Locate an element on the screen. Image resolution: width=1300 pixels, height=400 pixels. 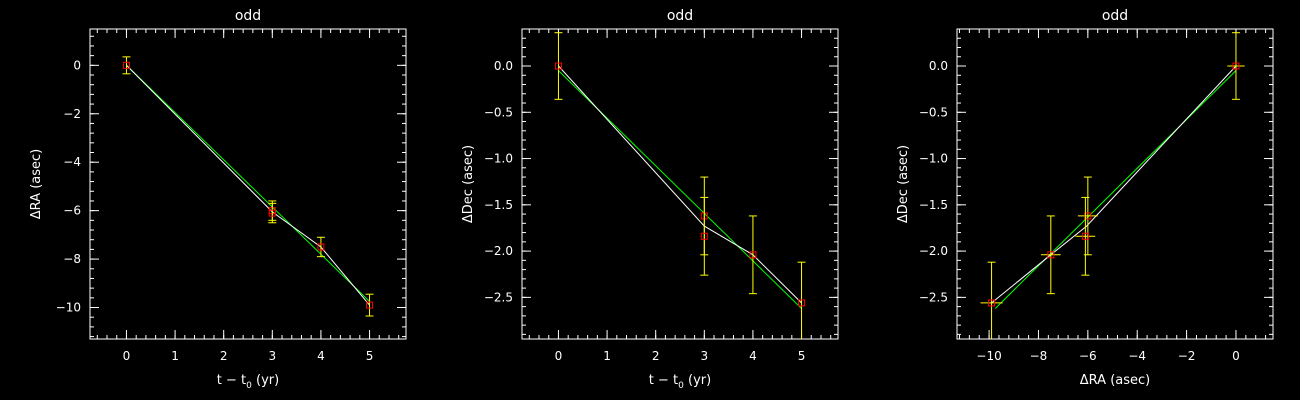
x-axis-label: ΔRA (asec) is located at coordinates (1115, 380).